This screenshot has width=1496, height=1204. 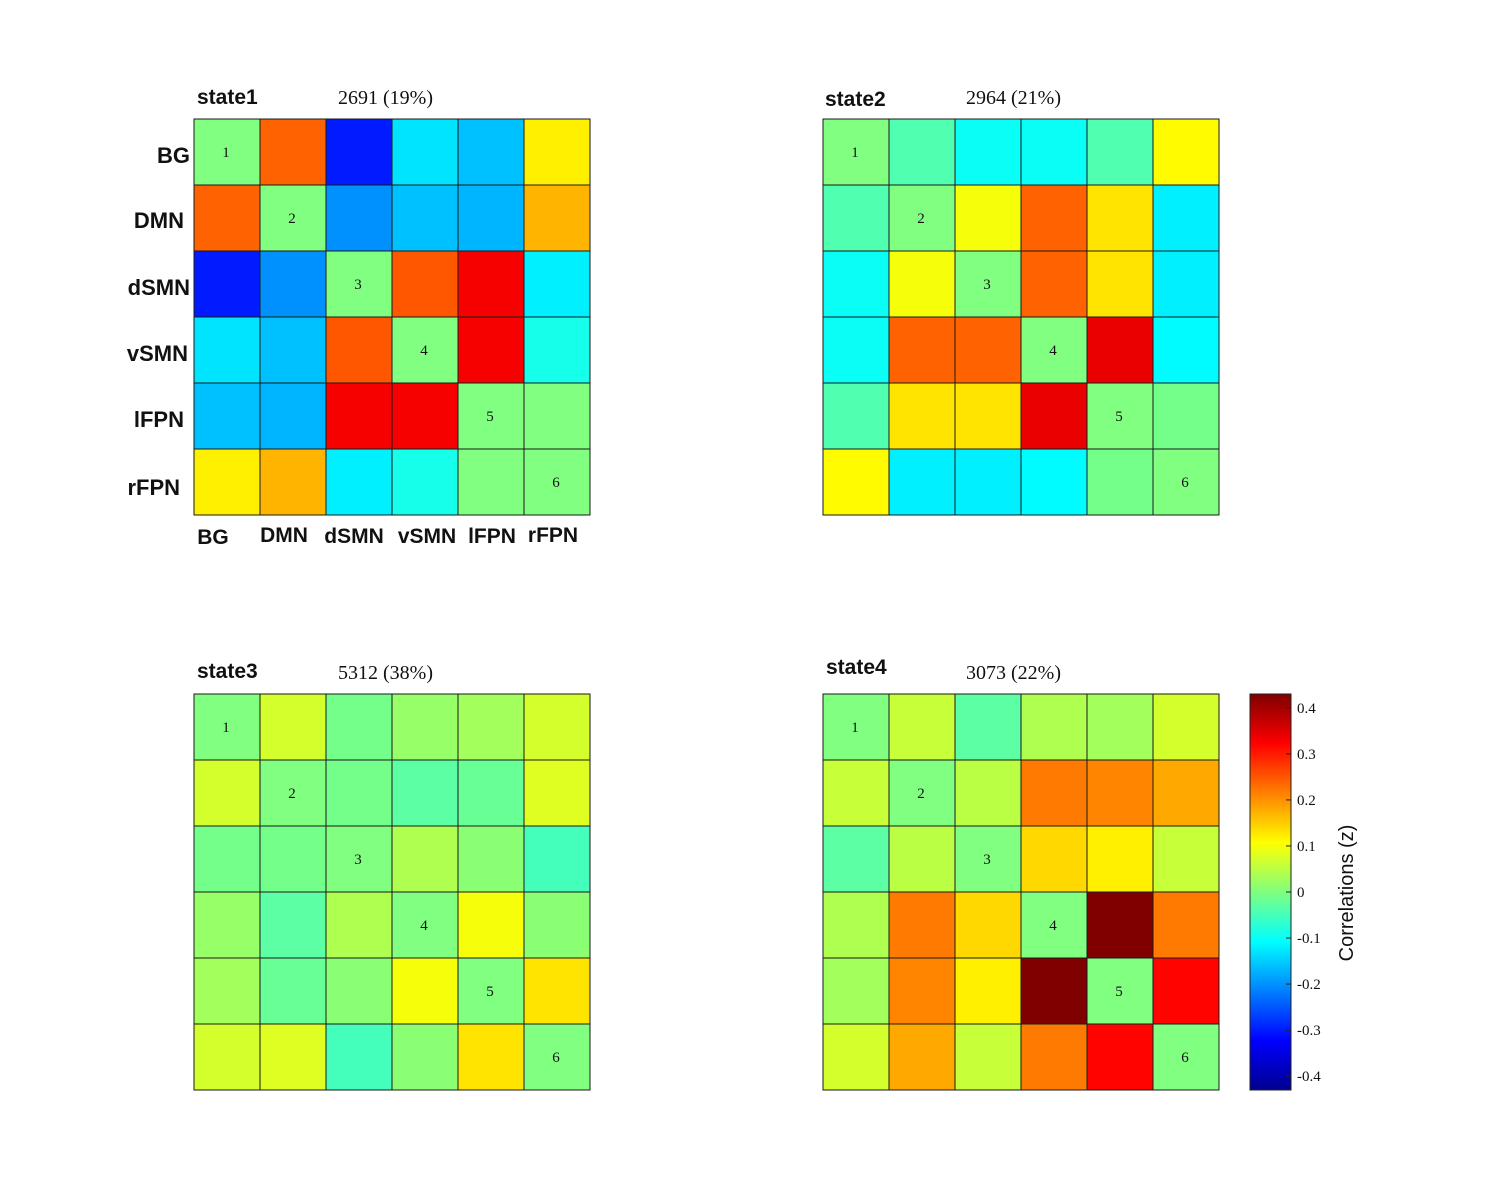 I want to click on column-label: BG, so click(x=213, y=537).